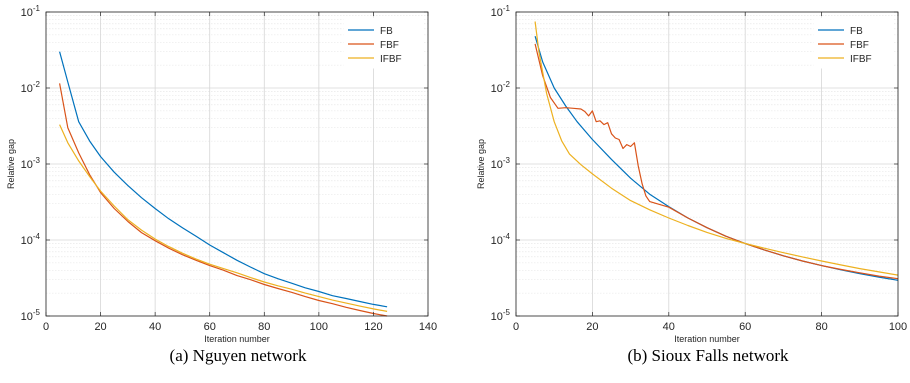  I want to click on x-tick-label: 120, so click(373, 327).